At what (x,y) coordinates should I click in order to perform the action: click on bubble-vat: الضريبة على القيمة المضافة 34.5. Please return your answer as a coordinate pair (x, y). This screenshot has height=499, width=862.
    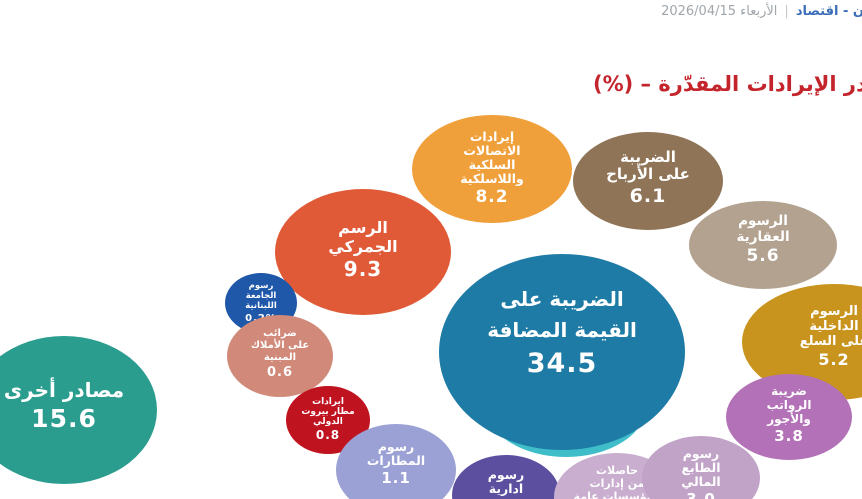
    Looking at the image, I should click on (562, 352).